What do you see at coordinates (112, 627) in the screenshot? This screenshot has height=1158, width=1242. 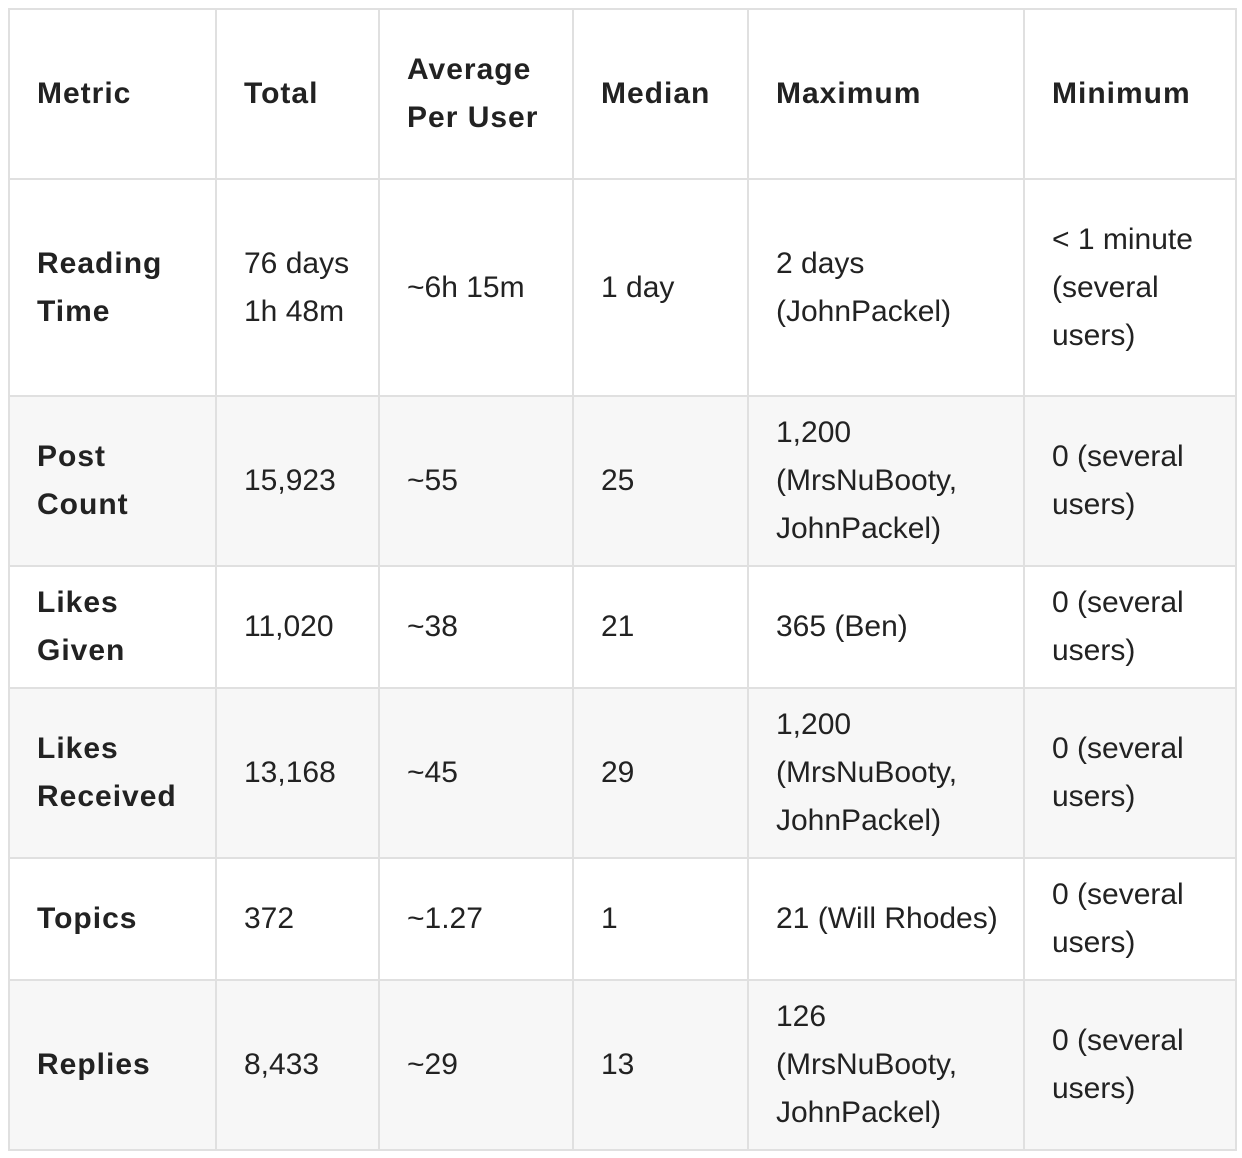 I see `row-label: Likes Given` at bounding box center [112, 627].